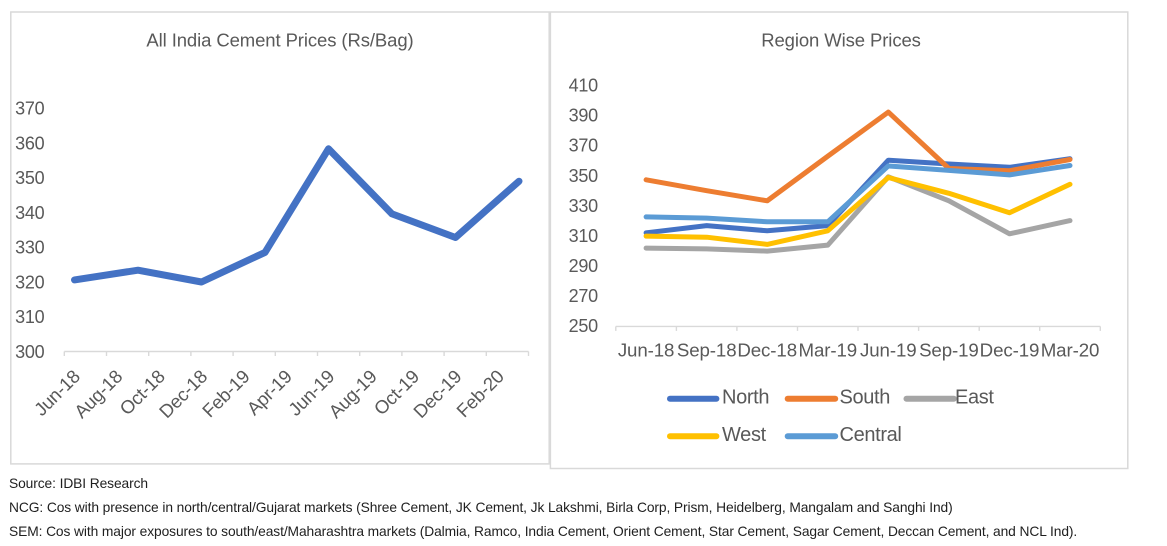  Describe the element at coordinates (30, 283) in the screenshot. I see `svg-text: 320` at that location.